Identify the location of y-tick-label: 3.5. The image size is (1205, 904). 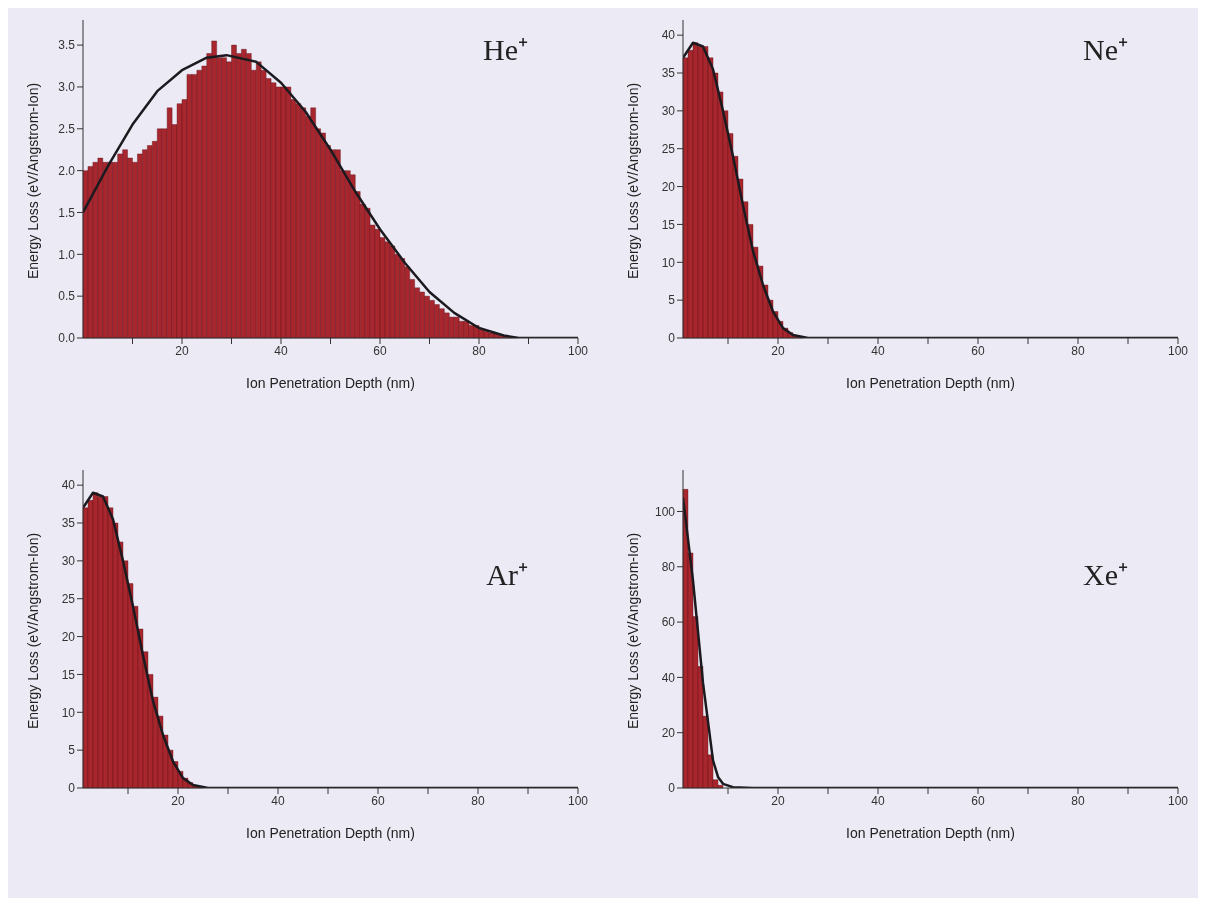
(67, 45).